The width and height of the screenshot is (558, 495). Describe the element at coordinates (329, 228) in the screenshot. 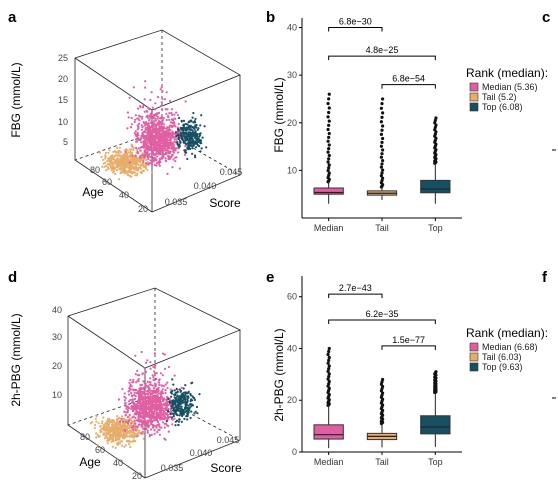

I see `panel-b-x-tick-label: Median` at that location.